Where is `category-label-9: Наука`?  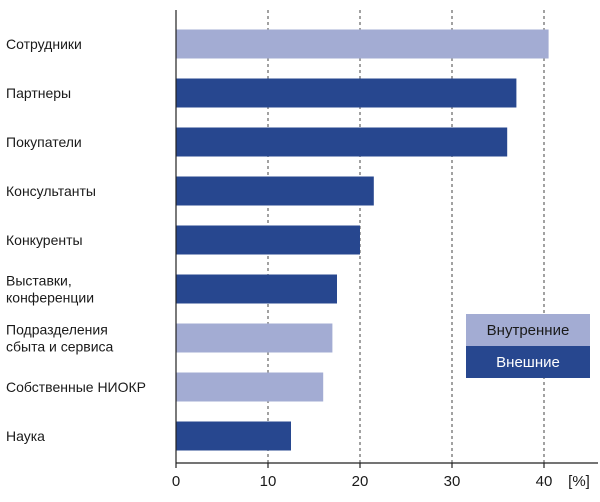
category-label-9: Наука is located at coordinates (25, 436).